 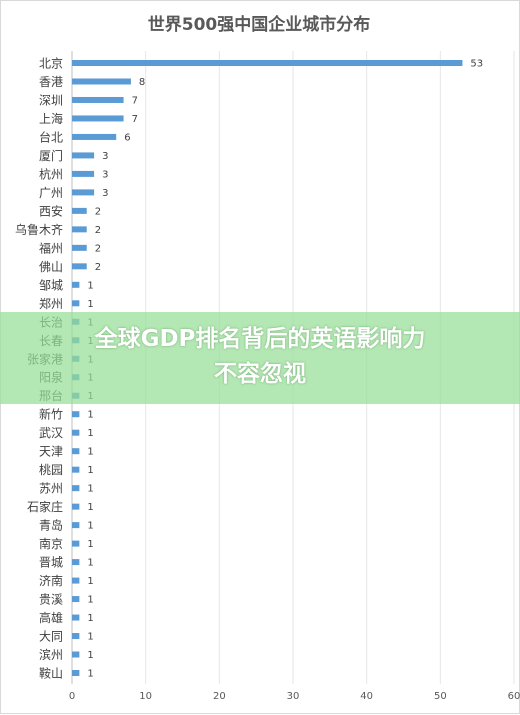 What do you see at coordinates (259, 24) in the screenshot?
I see `chart-title: 世界500强中国企业城市分布` at bounding box center [259, 24].